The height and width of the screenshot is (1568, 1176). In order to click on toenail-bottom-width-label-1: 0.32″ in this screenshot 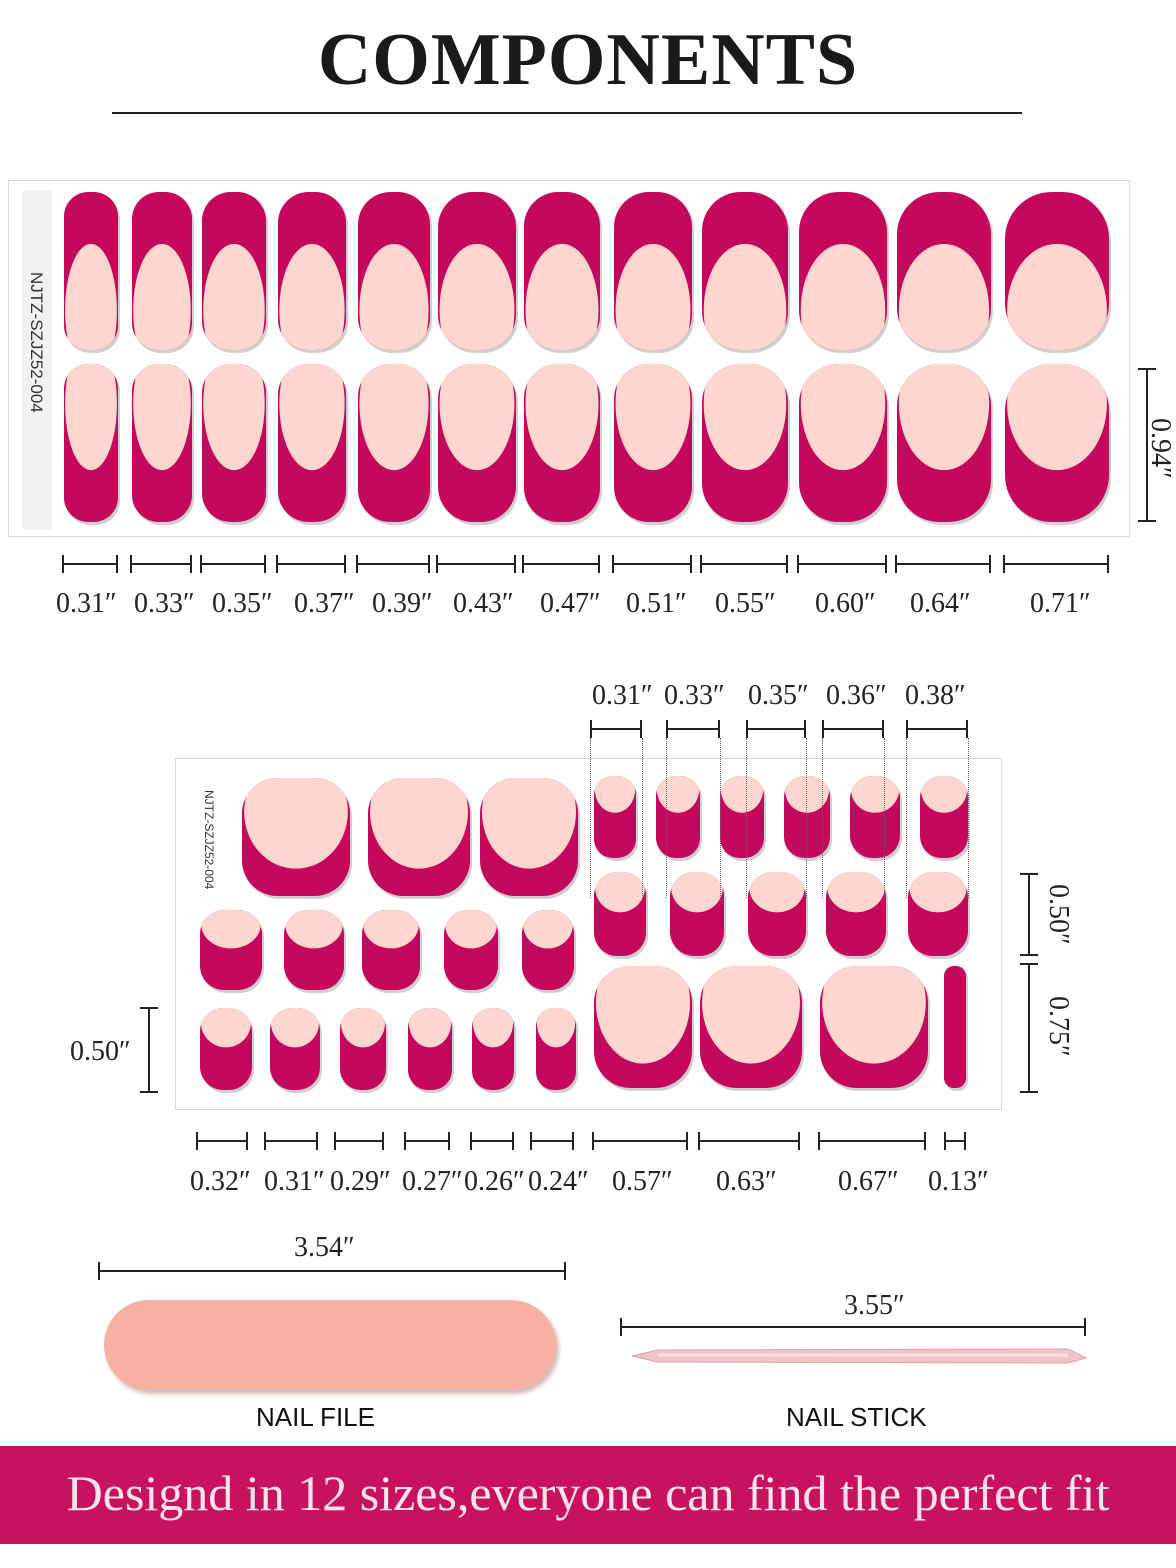, I will do `click(220, 1181)`.